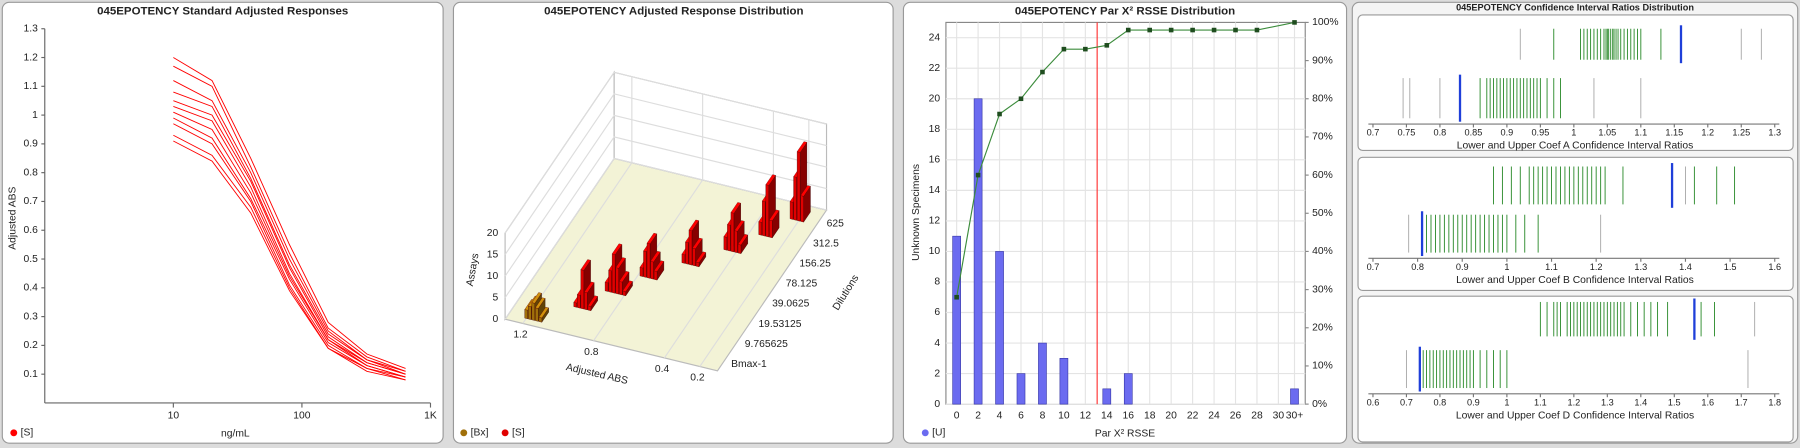  What do you see at coordinates (31, 201) in the screenshot?
I see `y-tick-label: 0.7` at bounding box center [31, 201].